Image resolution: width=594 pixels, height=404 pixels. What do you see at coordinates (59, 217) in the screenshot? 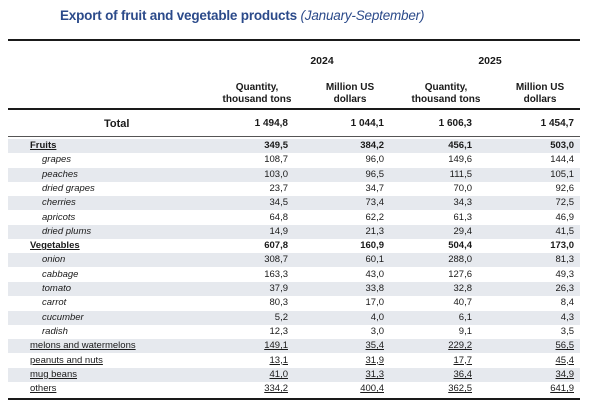
I see `row-label: apricots` at bounding box center [59, 217].